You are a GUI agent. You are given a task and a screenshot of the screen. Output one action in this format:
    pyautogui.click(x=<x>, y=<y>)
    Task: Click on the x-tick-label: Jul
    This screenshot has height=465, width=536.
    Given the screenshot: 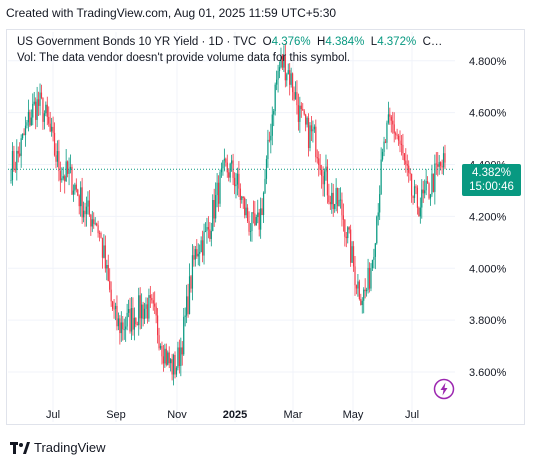 What is the action you would take?
    pyautogui.click(x=53, y=415)
    